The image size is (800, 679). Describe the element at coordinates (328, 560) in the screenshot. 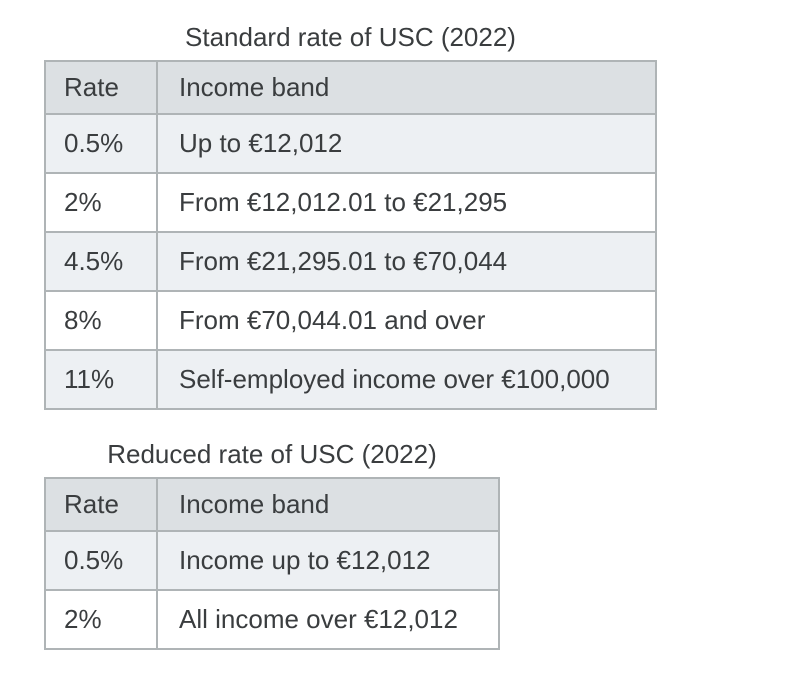

I see `income-band-cell: Income up to €12,012` at that location.